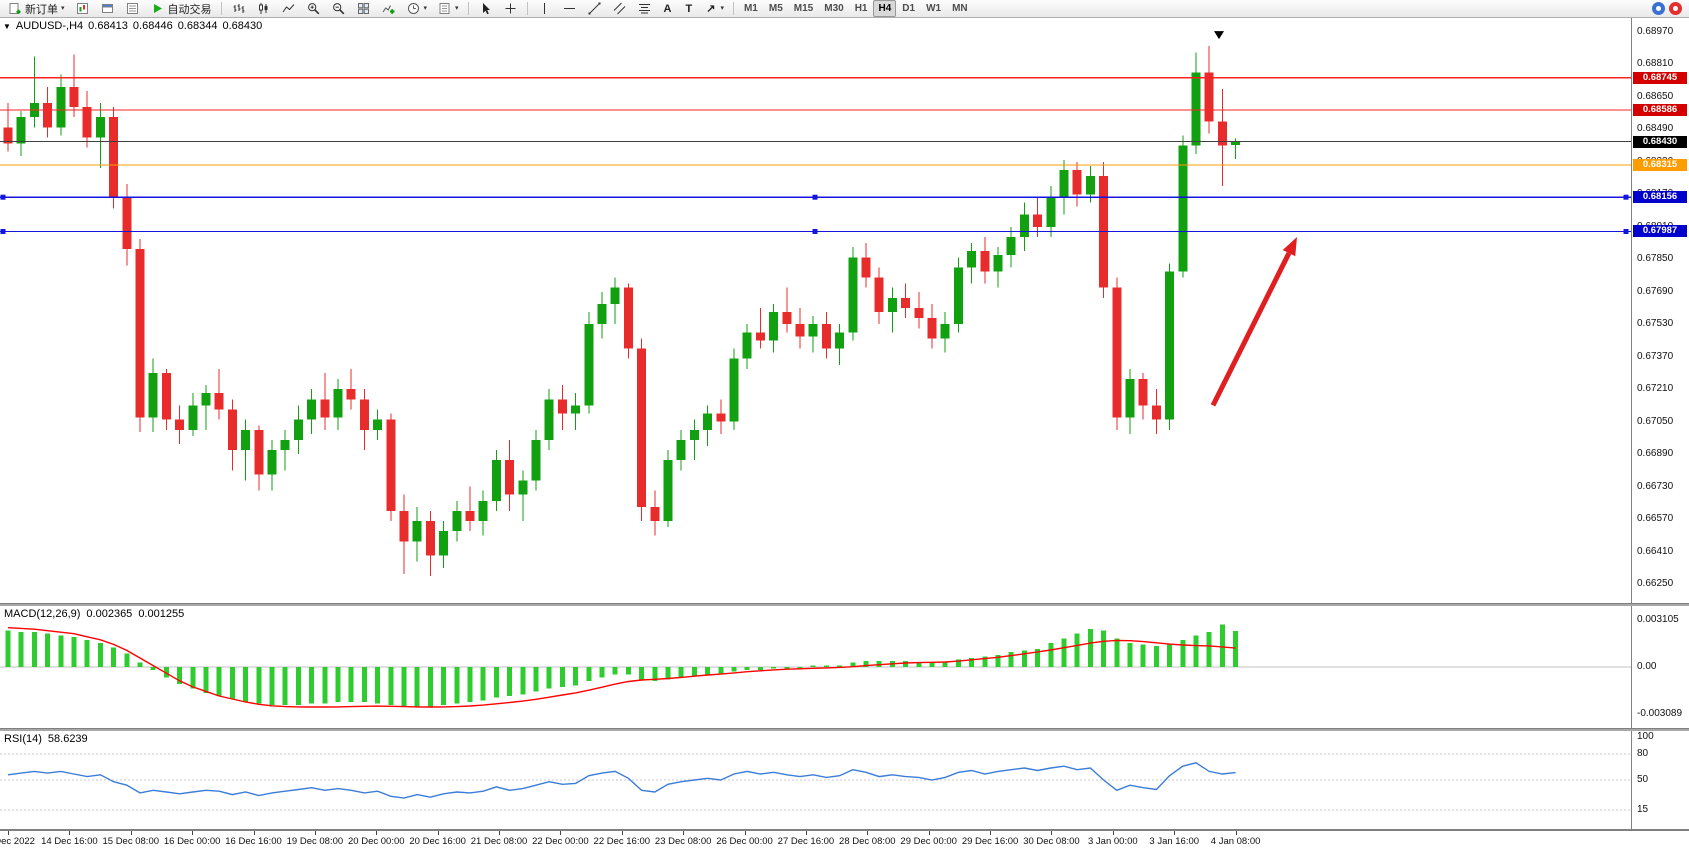  Describe the element at coordinates (510, 9) in the screenshot. I see `crosshair-tool-button` at that location.